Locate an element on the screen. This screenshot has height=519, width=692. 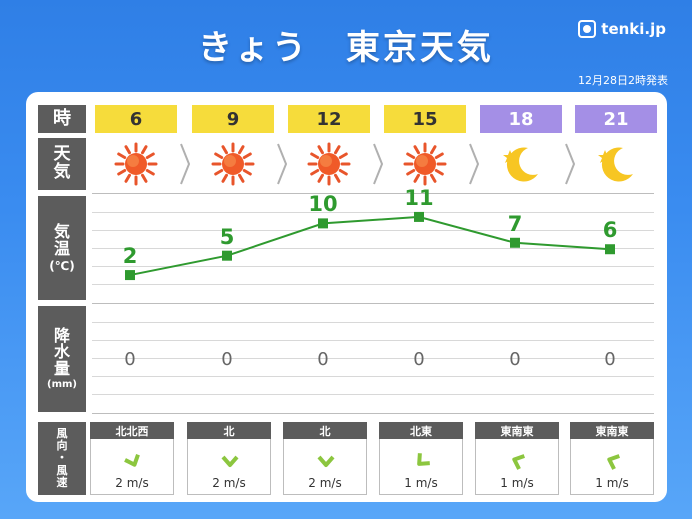
row-label-time-text: 時 is located at coordinates (62, 118).